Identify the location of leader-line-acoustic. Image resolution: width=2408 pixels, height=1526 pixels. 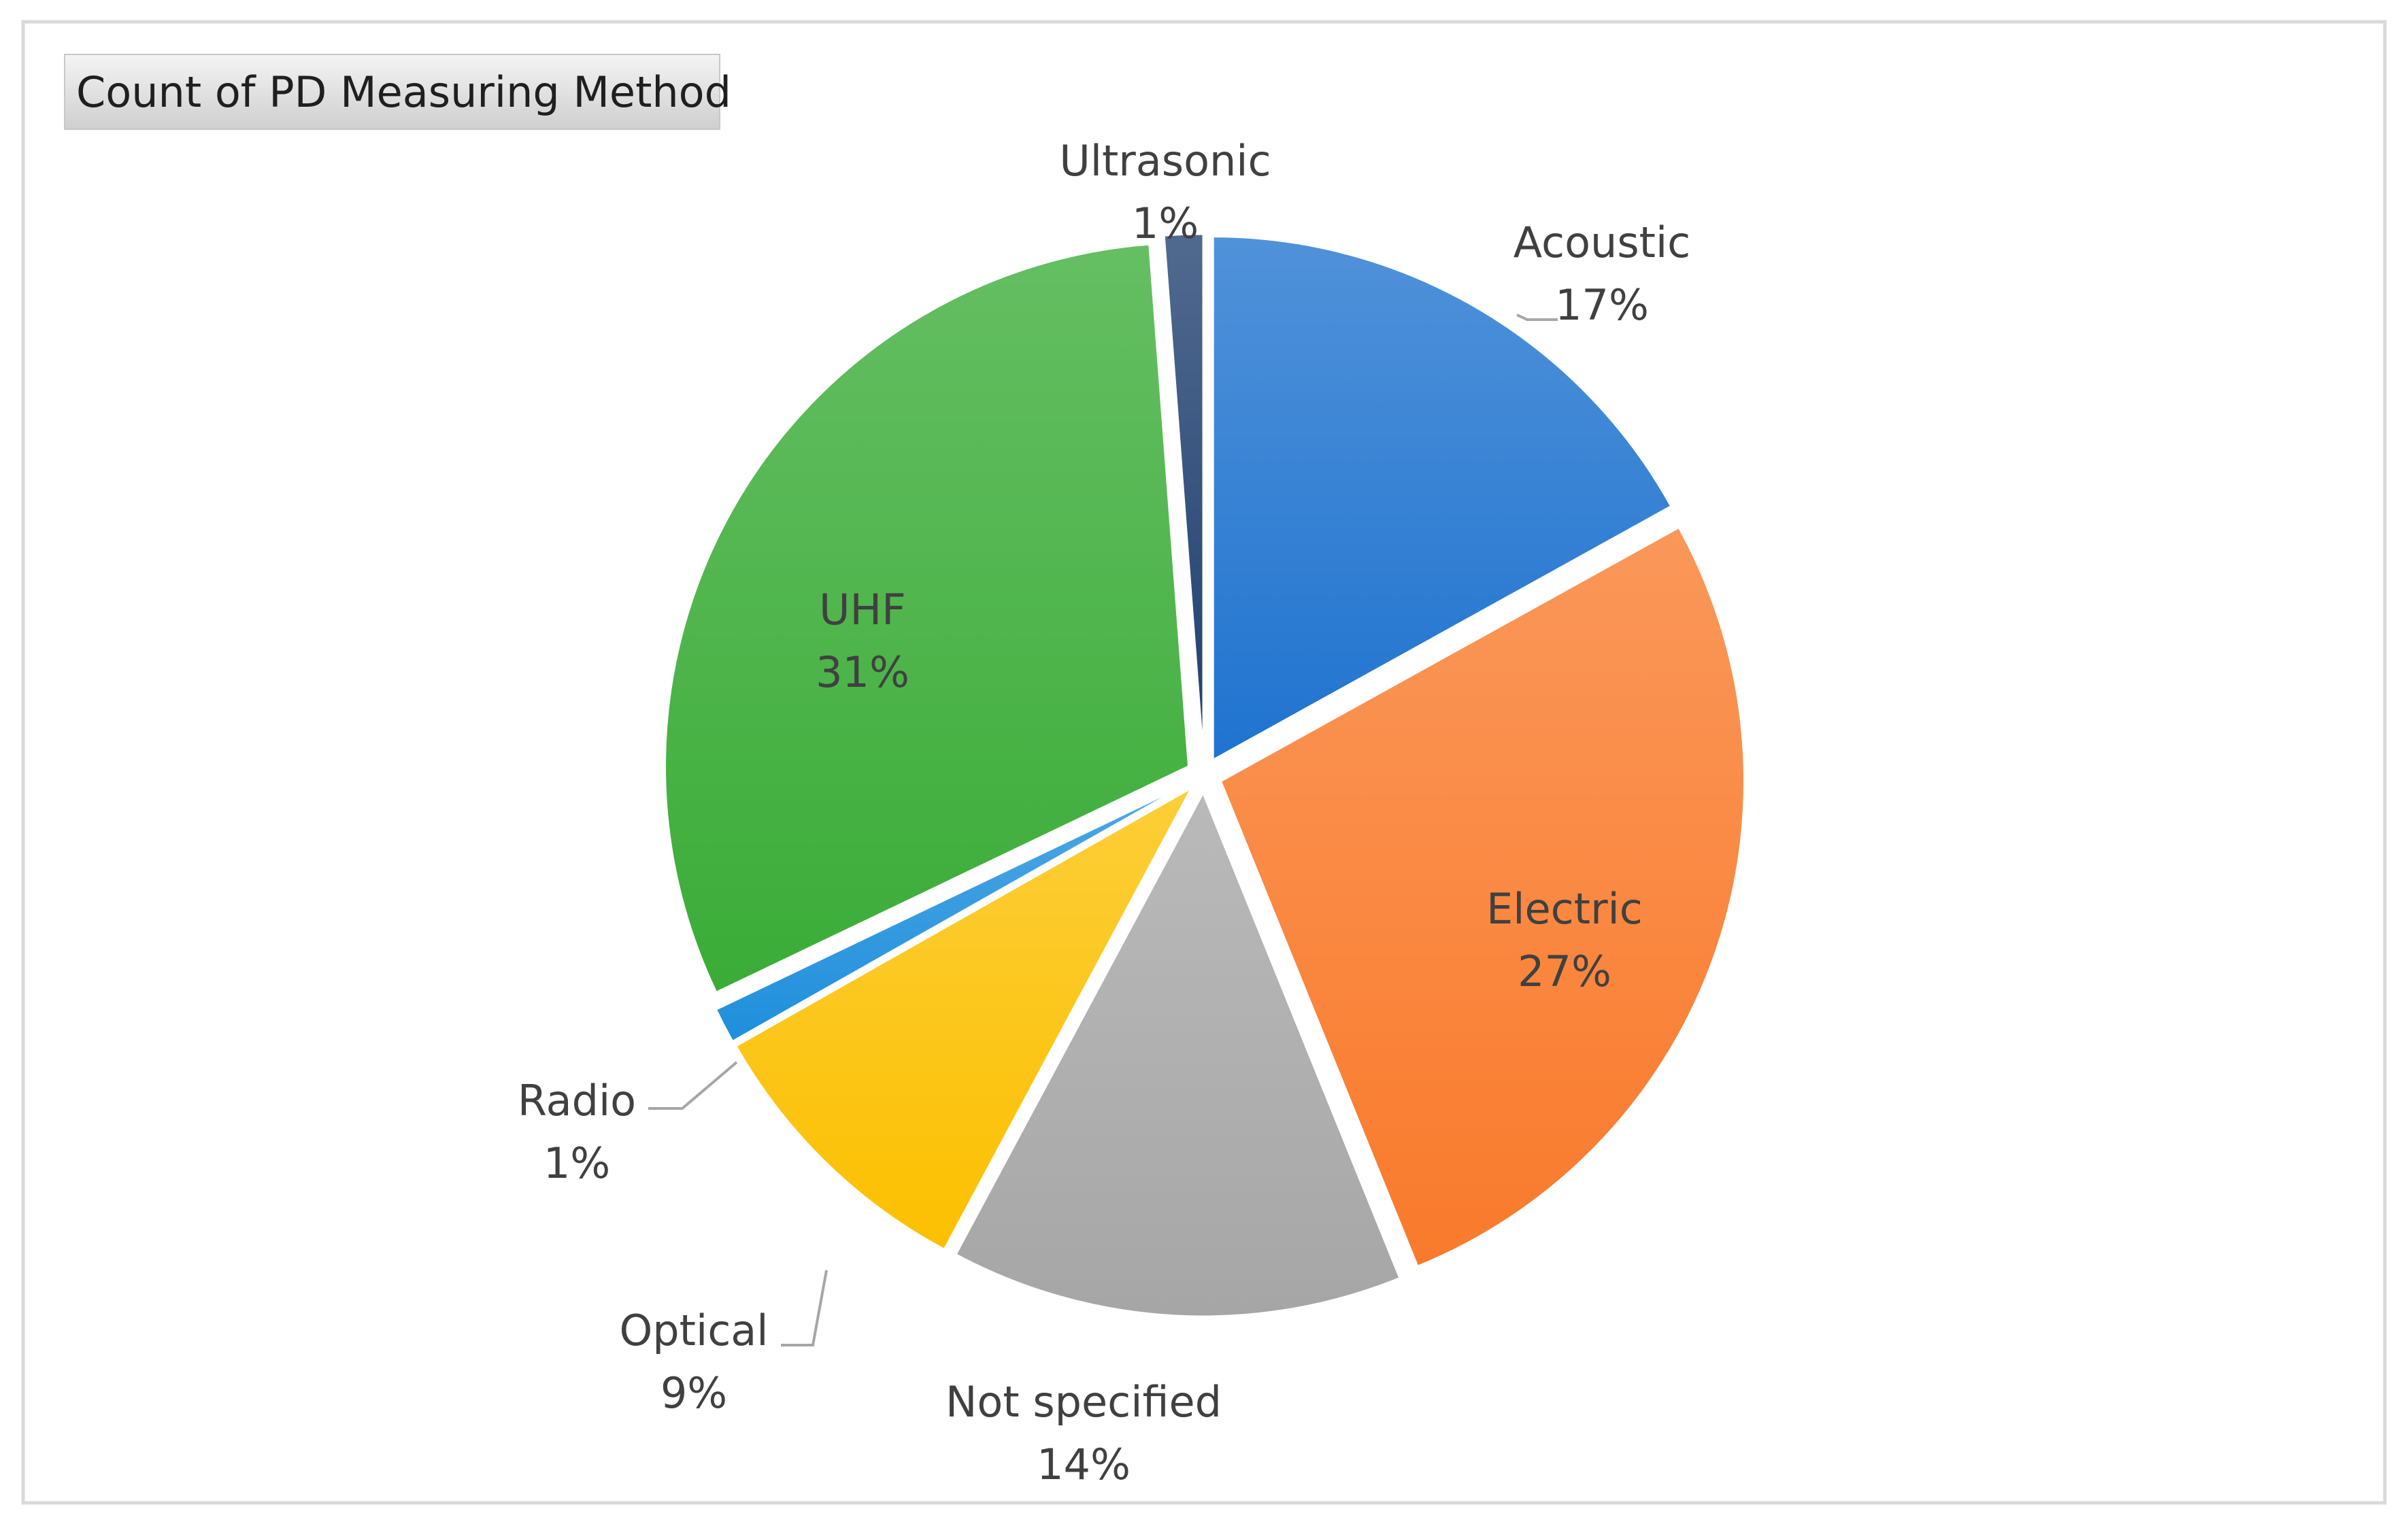
(1537, 317).